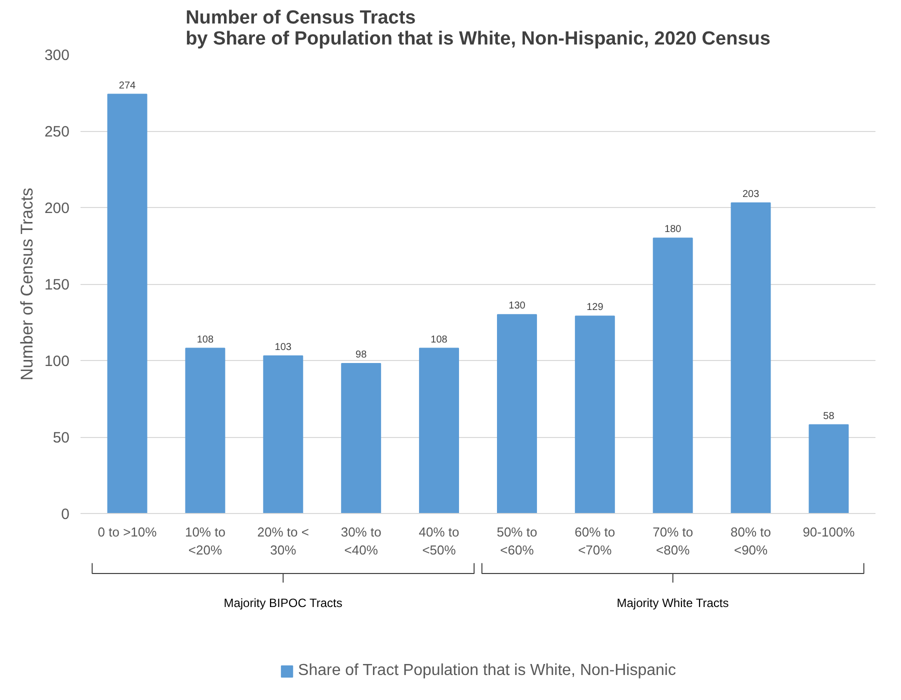  What do you see at coordinates (65, 514) in the screenshot?
I see `y-tick-label: 0` at bounding box center [65, 514].